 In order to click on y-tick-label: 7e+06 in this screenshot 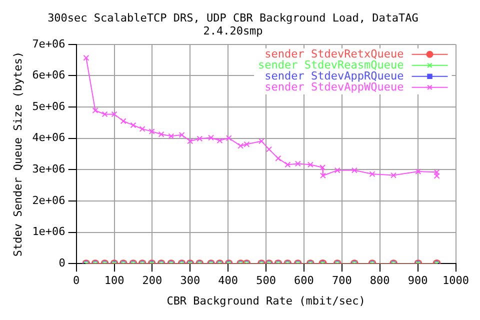, I will do `click(49, 43)`.